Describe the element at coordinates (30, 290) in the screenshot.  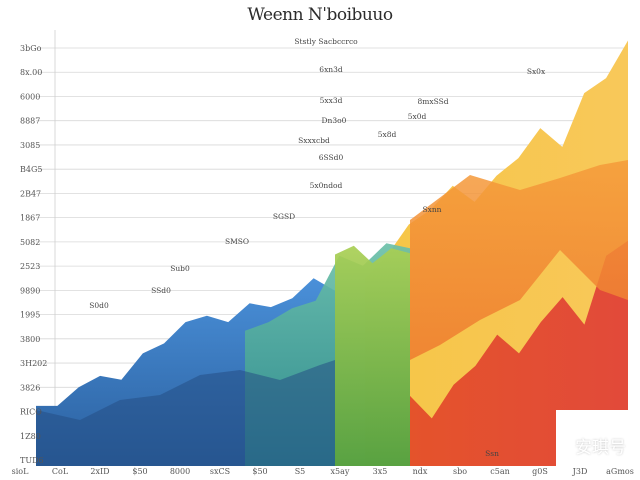
I see `y-tick-label: 9890` at that location.